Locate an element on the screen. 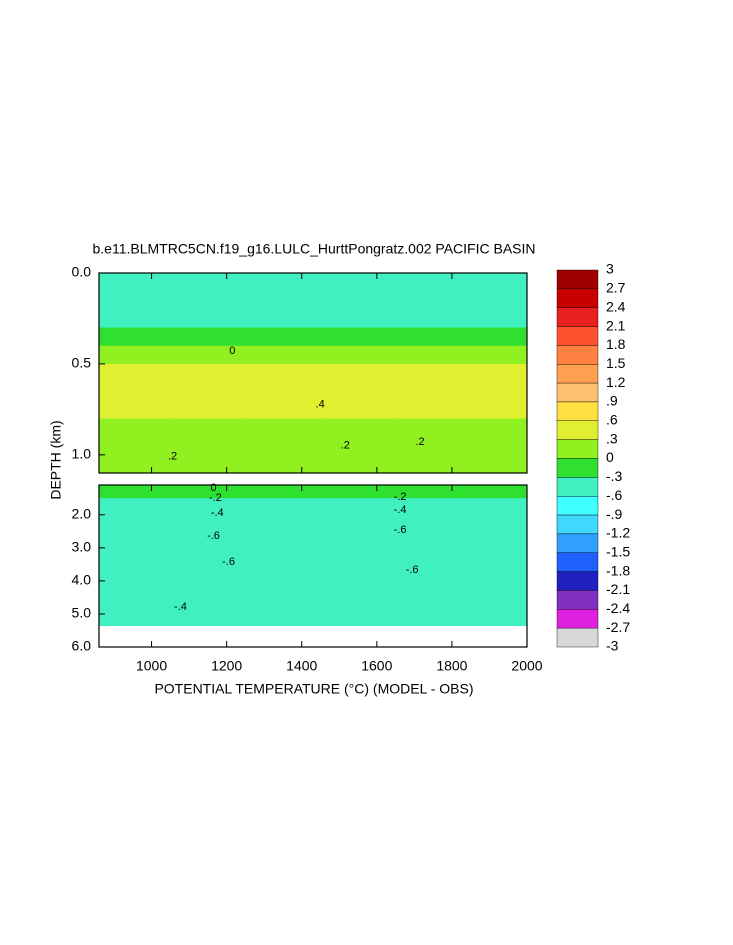  colorbar-label: 2.4 is located at coordinates (616, 306).